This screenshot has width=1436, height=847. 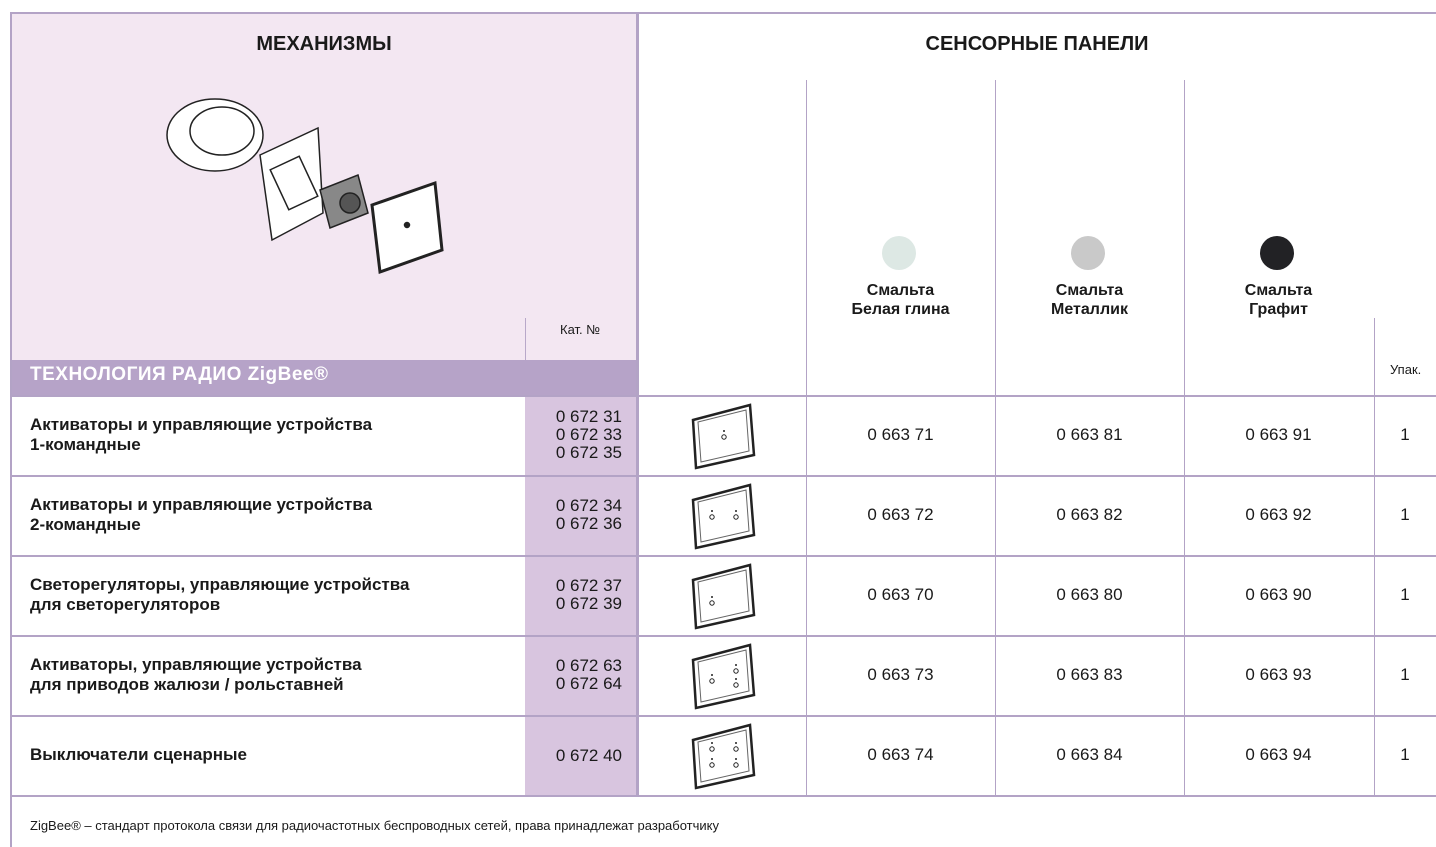 I want to click on cat-number: 0 672 36, so click(x=588, y=523).